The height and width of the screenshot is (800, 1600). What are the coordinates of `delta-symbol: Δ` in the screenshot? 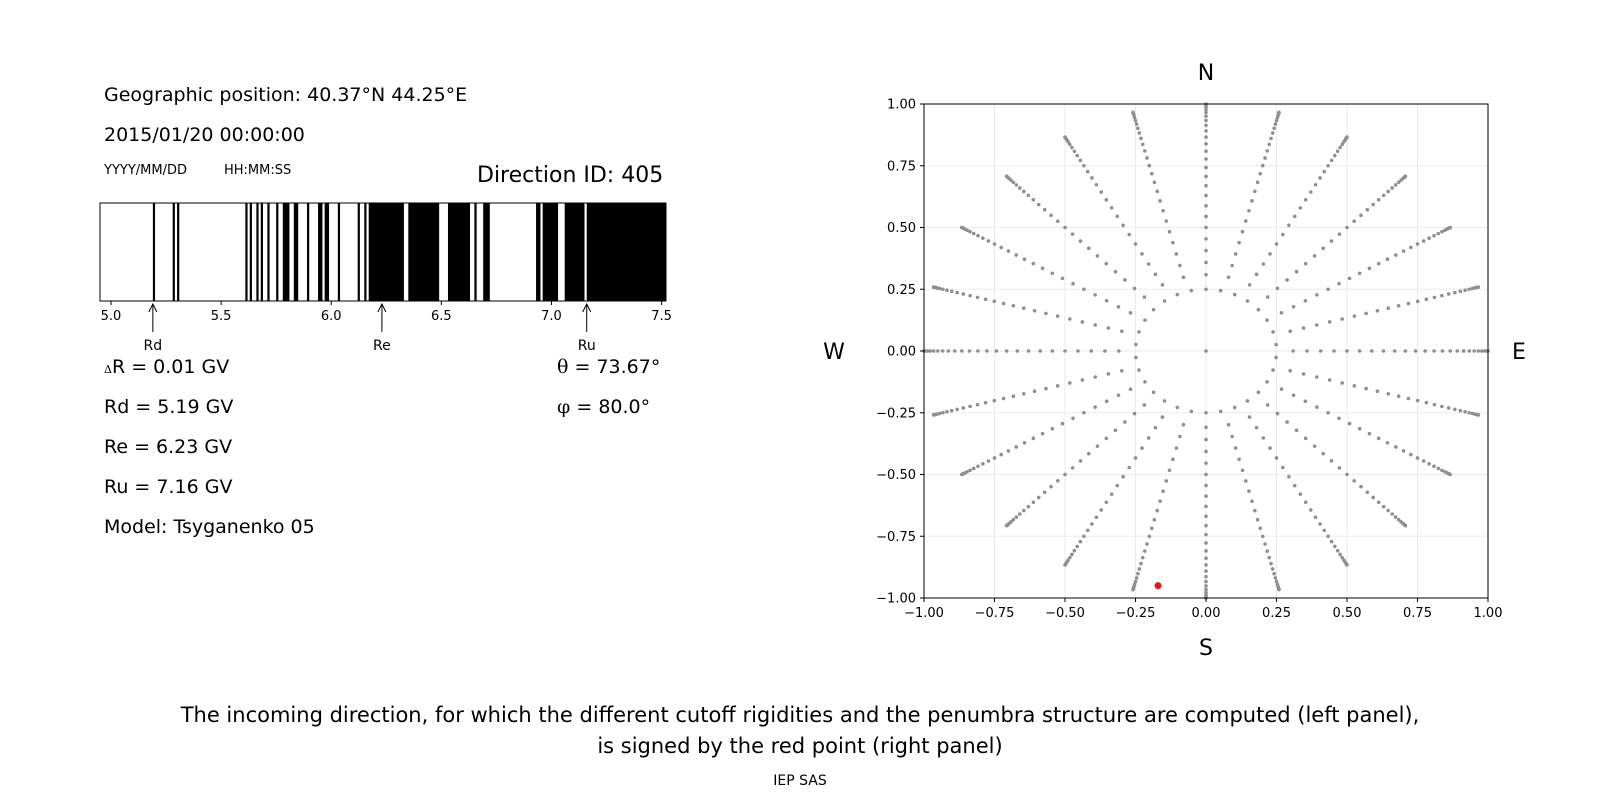 It's located at (108, 369).